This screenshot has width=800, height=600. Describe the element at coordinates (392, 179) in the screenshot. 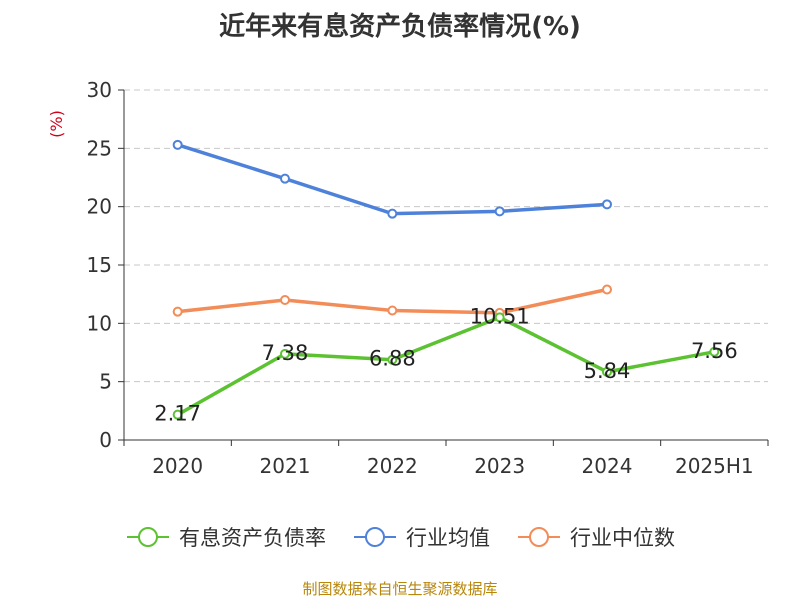

I see `series-line-industry_avg` at that location.